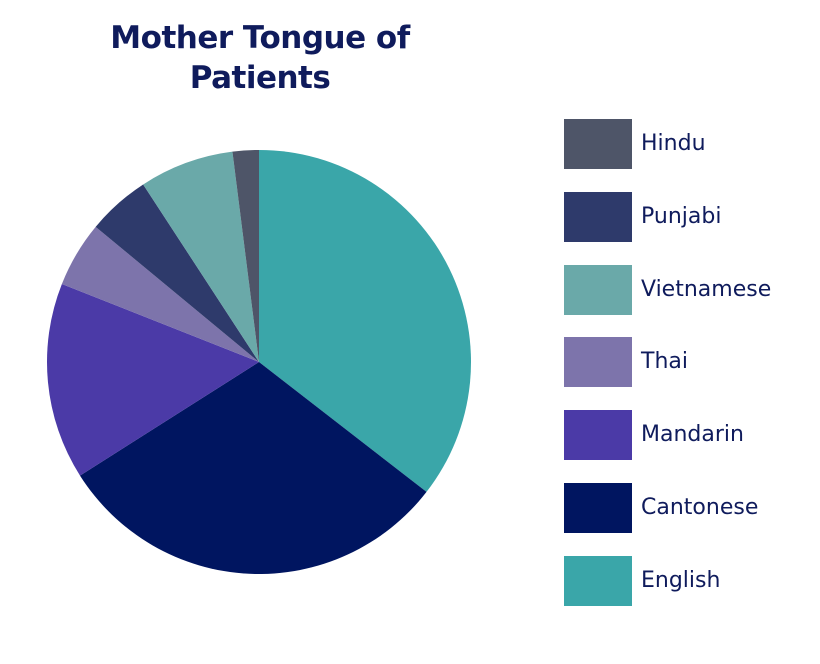 This screenshot has width=820, height=664. I want to click on legend-item-vietnamese: Vietnamese, so click(684, 289).